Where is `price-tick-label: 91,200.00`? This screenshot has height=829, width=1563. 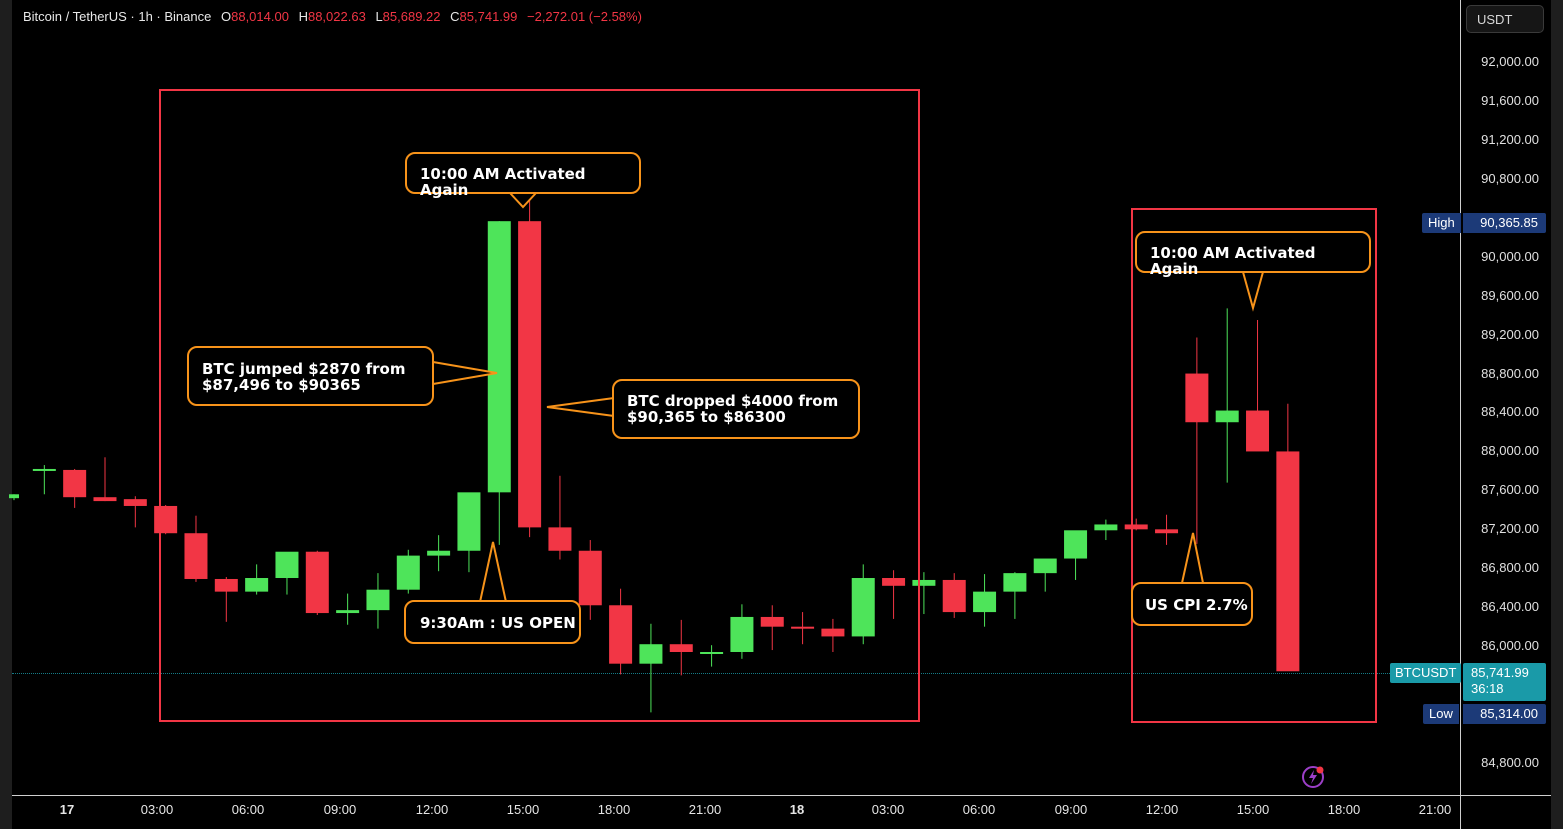
price-tick-label: 91,200.00 is located at coordinates (1510, 139).